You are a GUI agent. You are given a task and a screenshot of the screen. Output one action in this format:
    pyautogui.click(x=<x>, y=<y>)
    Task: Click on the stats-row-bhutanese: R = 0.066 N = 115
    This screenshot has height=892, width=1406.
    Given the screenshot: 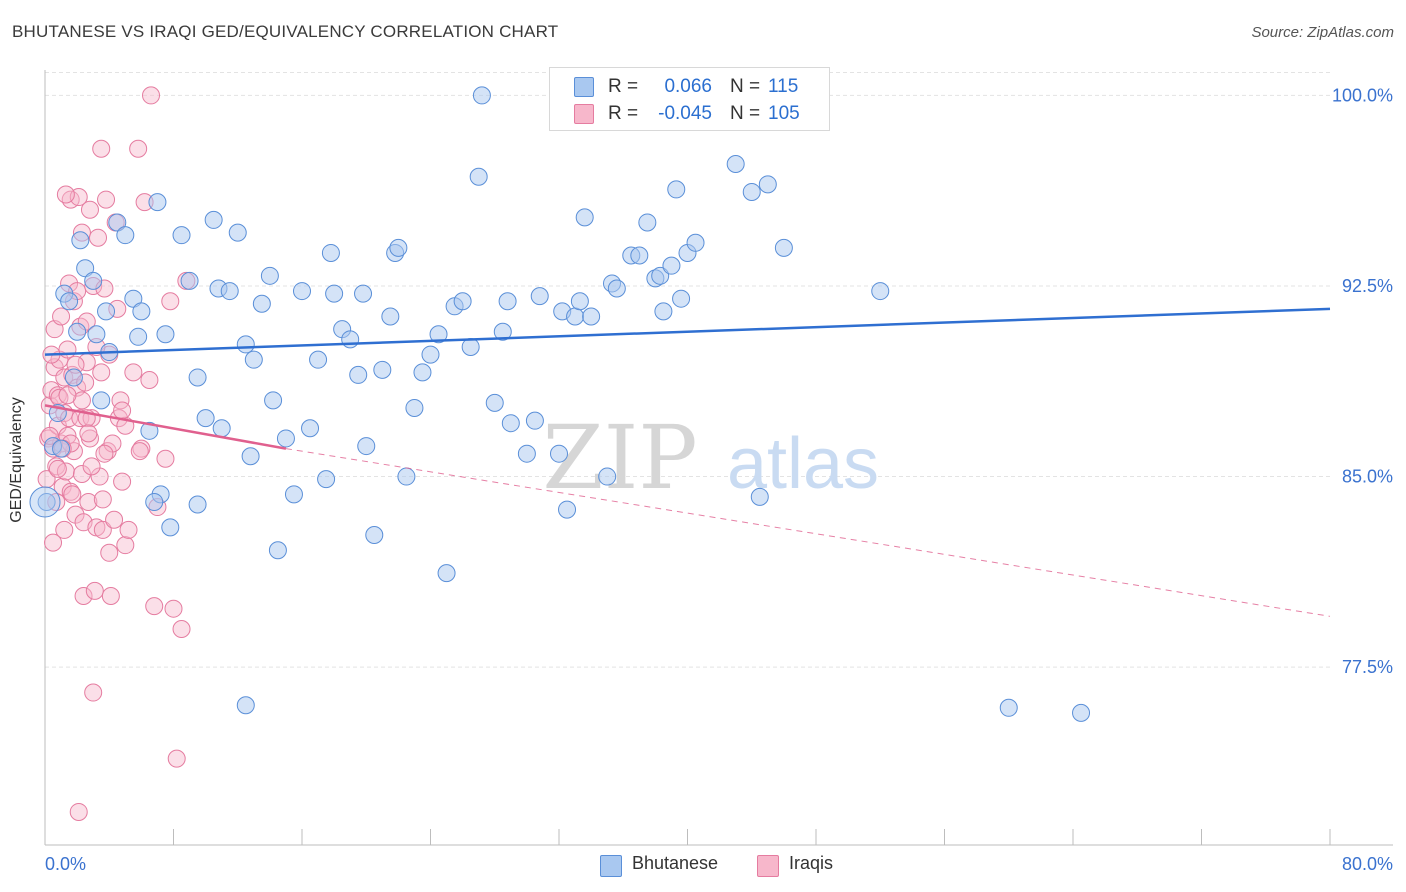 What is the action you would take?
    pyautogui.click(x=689, y=87)
    